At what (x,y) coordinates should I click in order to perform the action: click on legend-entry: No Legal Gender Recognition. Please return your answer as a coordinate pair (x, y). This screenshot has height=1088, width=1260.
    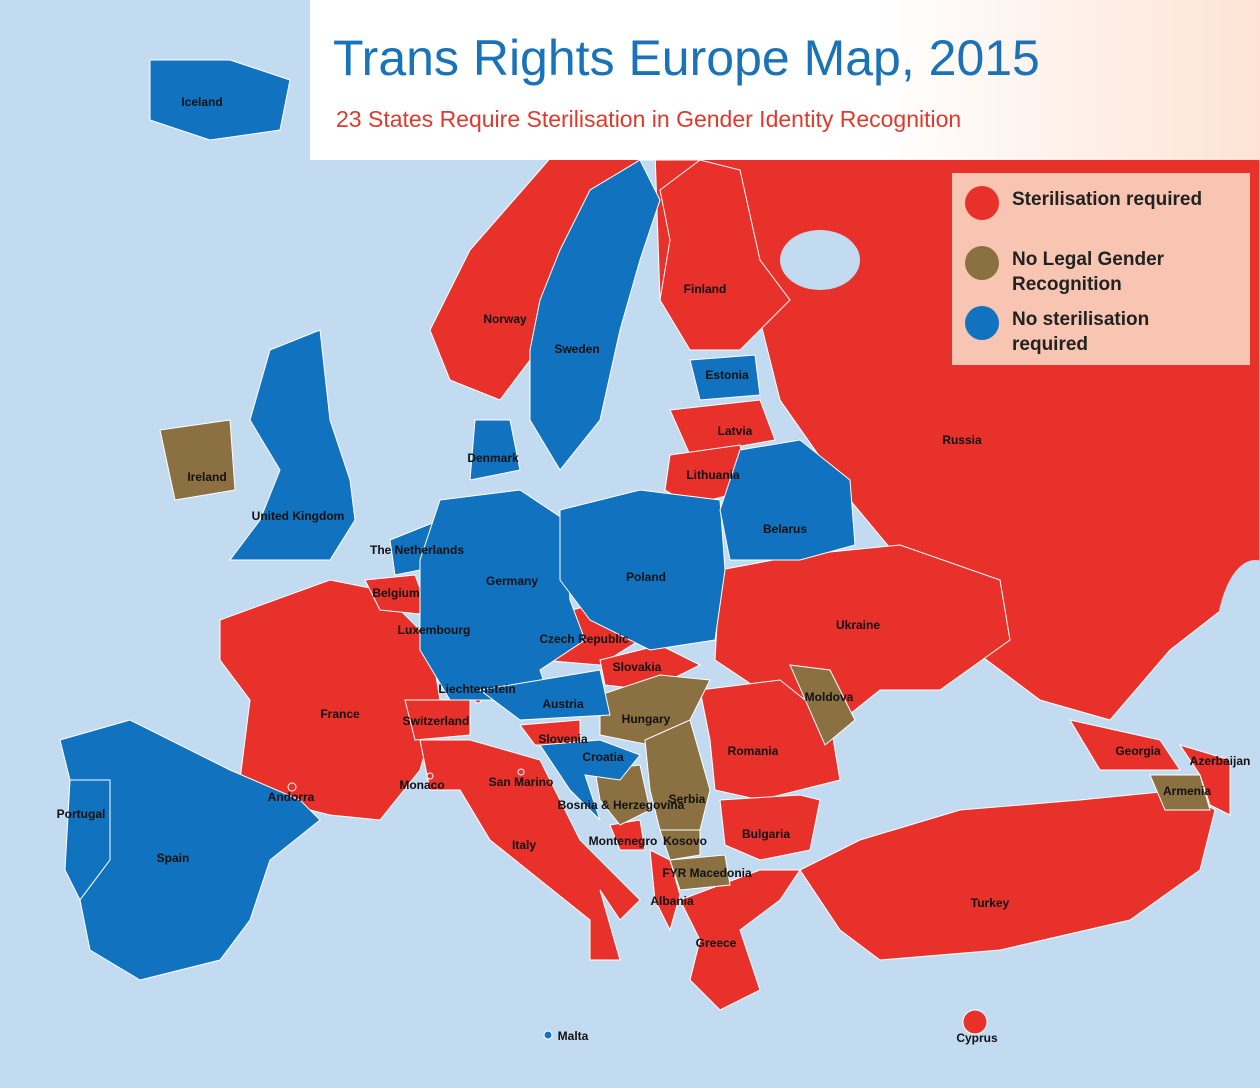
    Looking at the image, I should click on (1088, 272).